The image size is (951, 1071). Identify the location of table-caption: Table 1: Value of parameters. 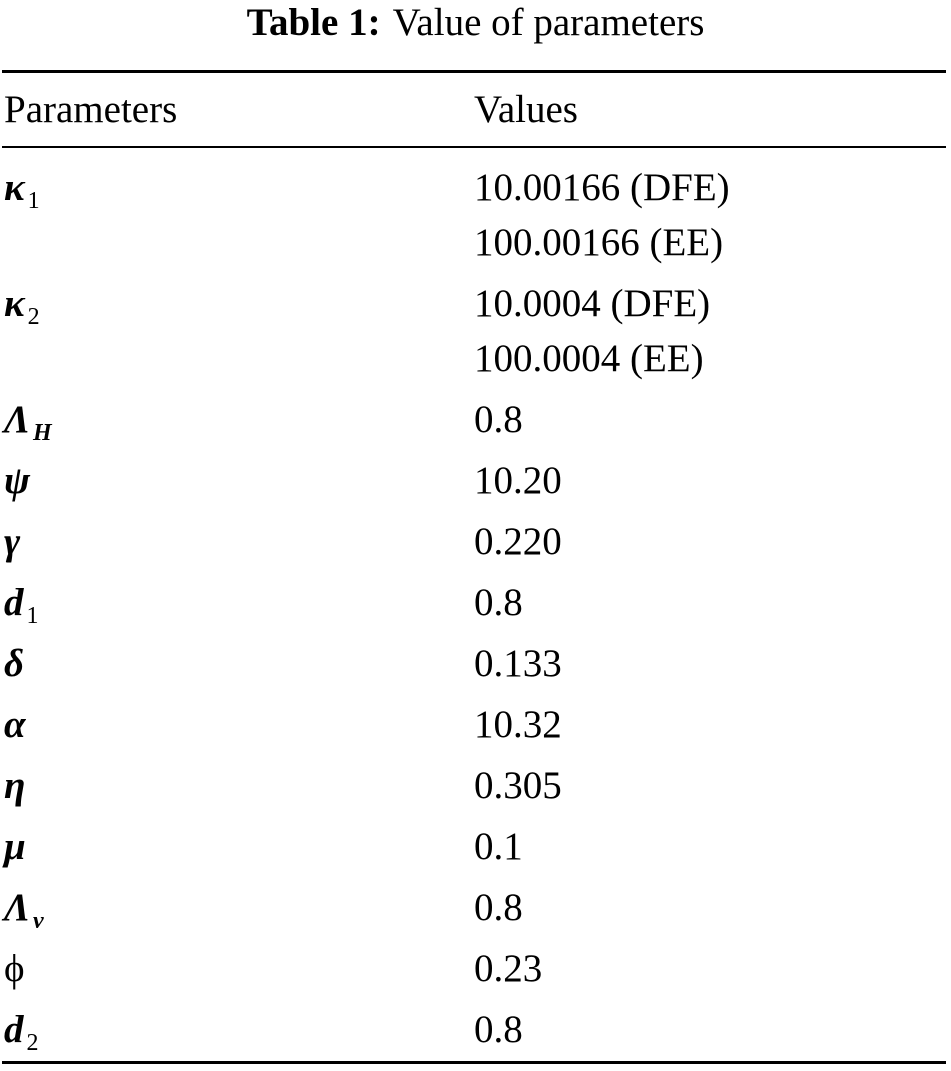
(475, 23).